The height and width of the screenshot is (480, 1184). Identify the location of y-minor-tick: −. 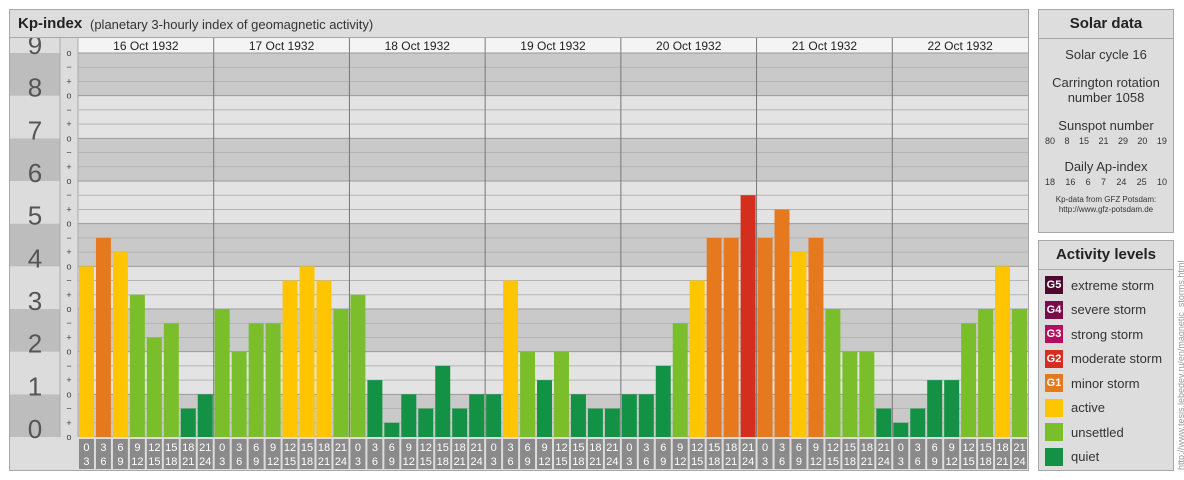
(68, 110).